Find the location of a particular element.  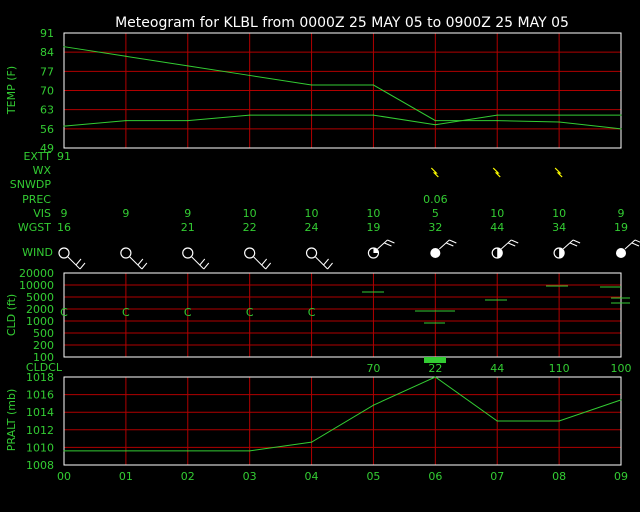

pralt-ytick: 1010 is located at coordinates (40, 447).